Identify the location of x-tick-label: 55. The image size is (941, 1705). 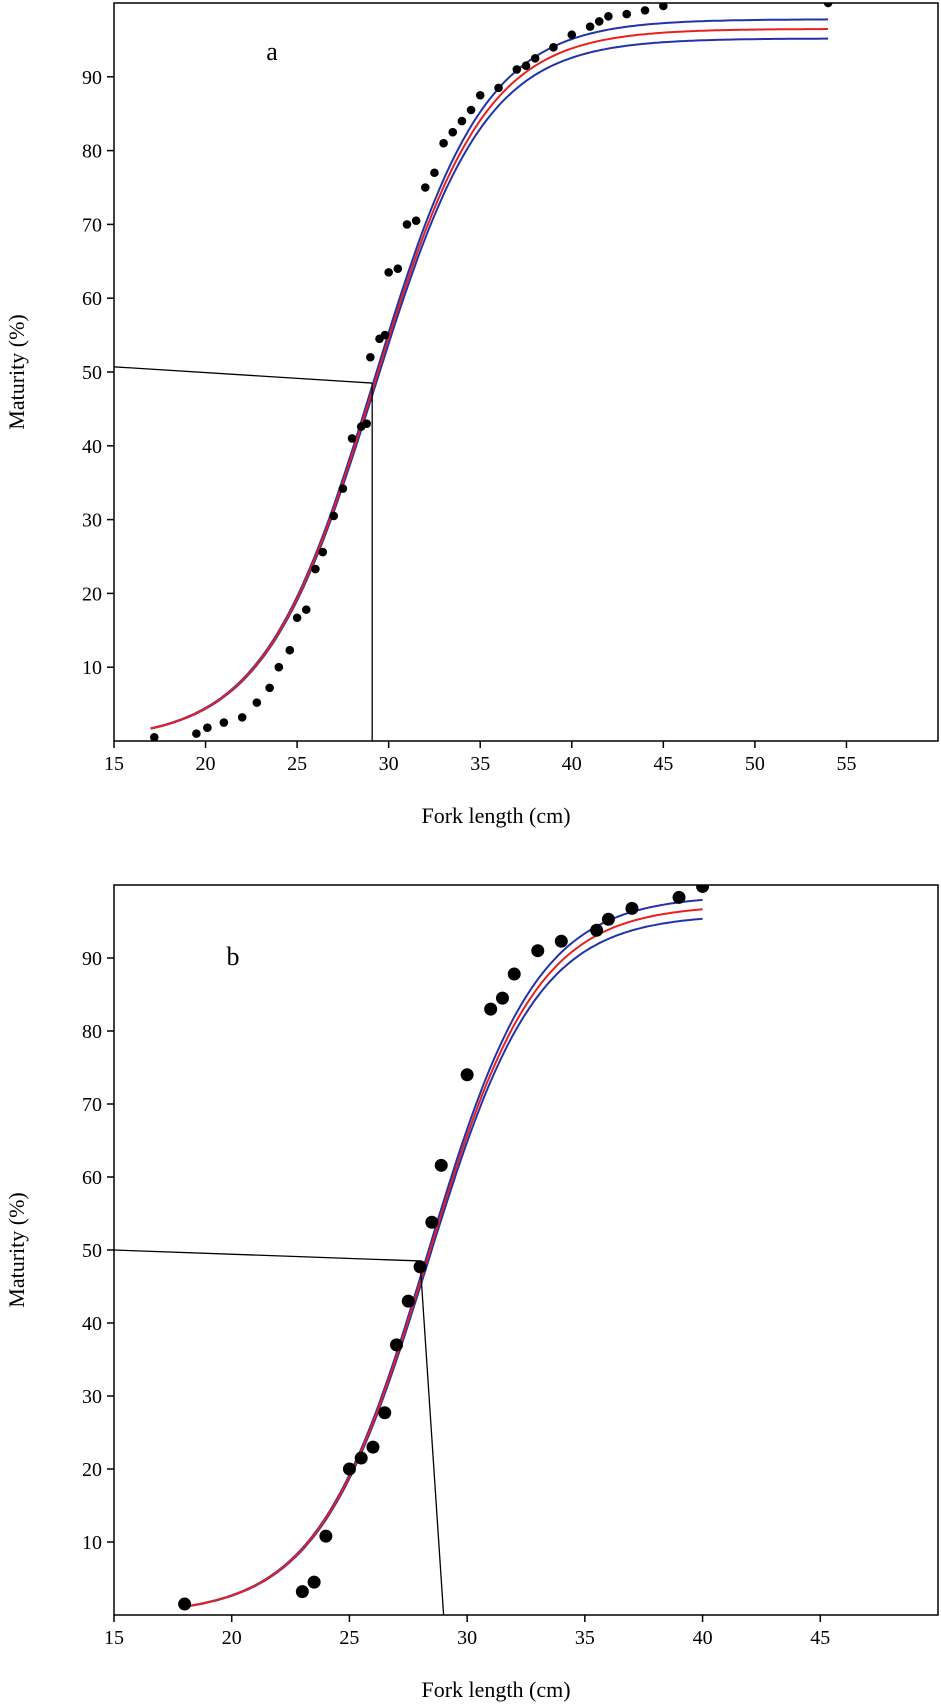
(846, 764).